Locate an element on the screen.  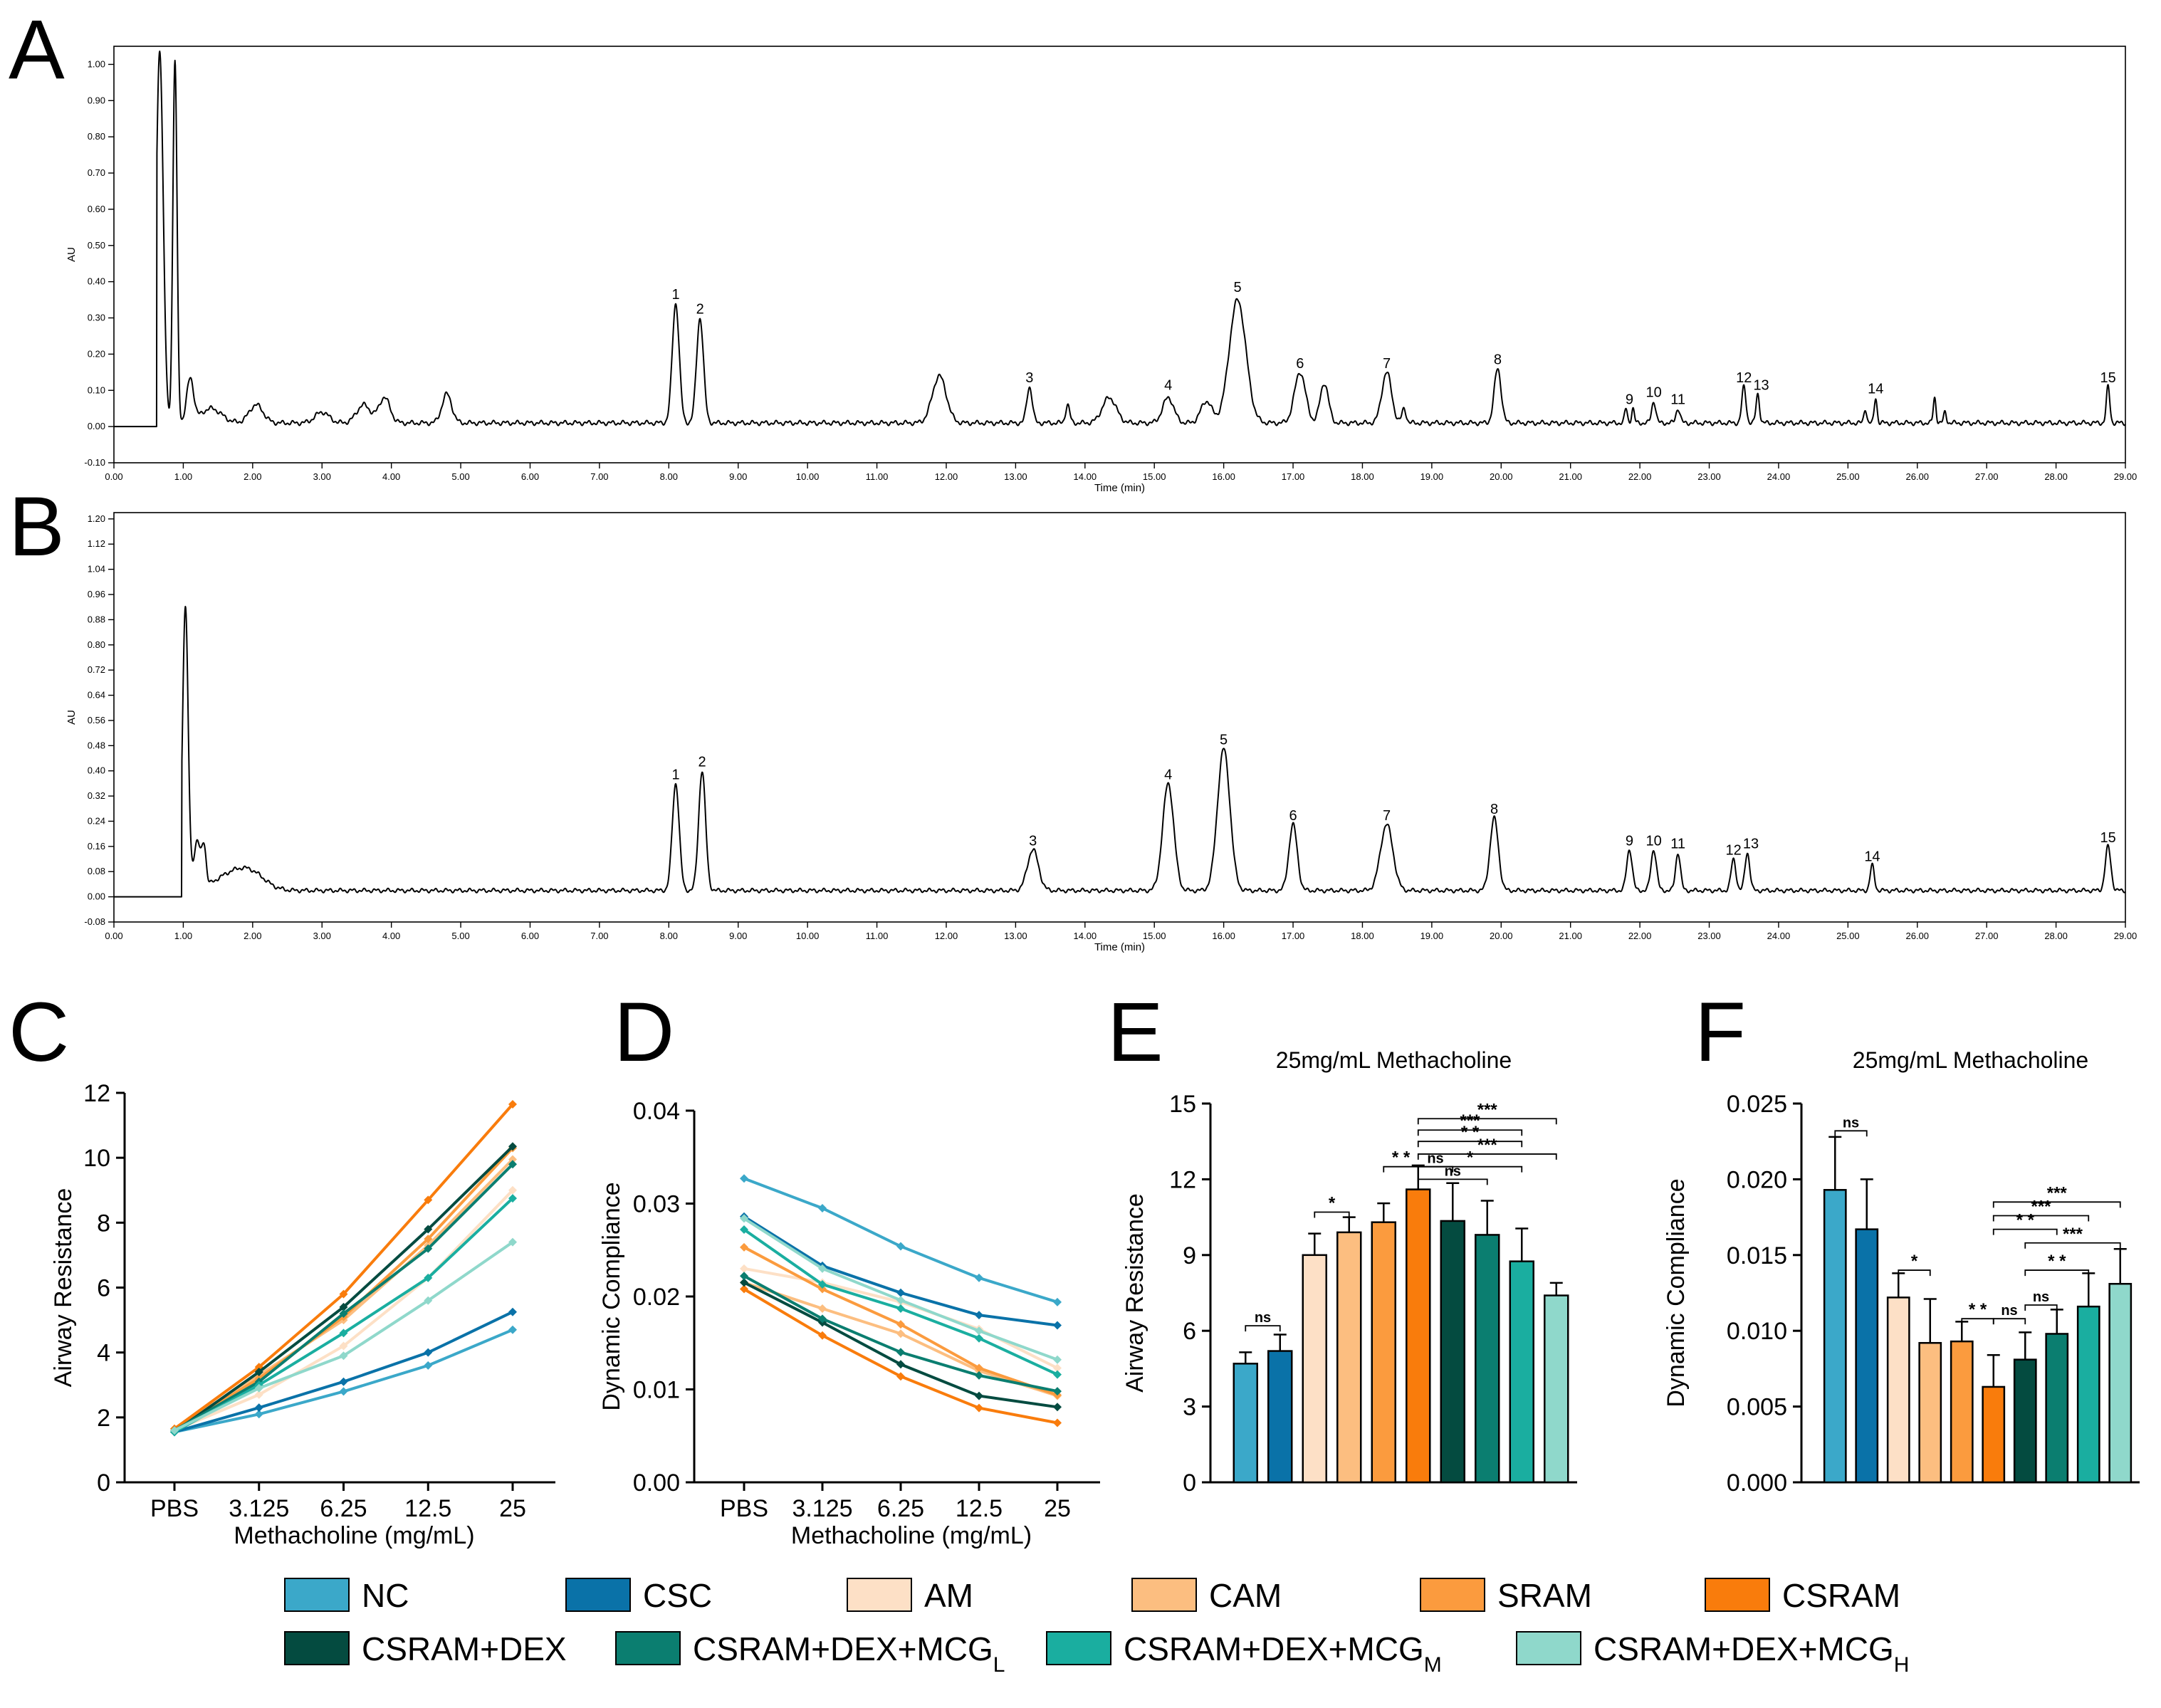
y-tick-label: 3 is located at coordinates (1189, 1407).